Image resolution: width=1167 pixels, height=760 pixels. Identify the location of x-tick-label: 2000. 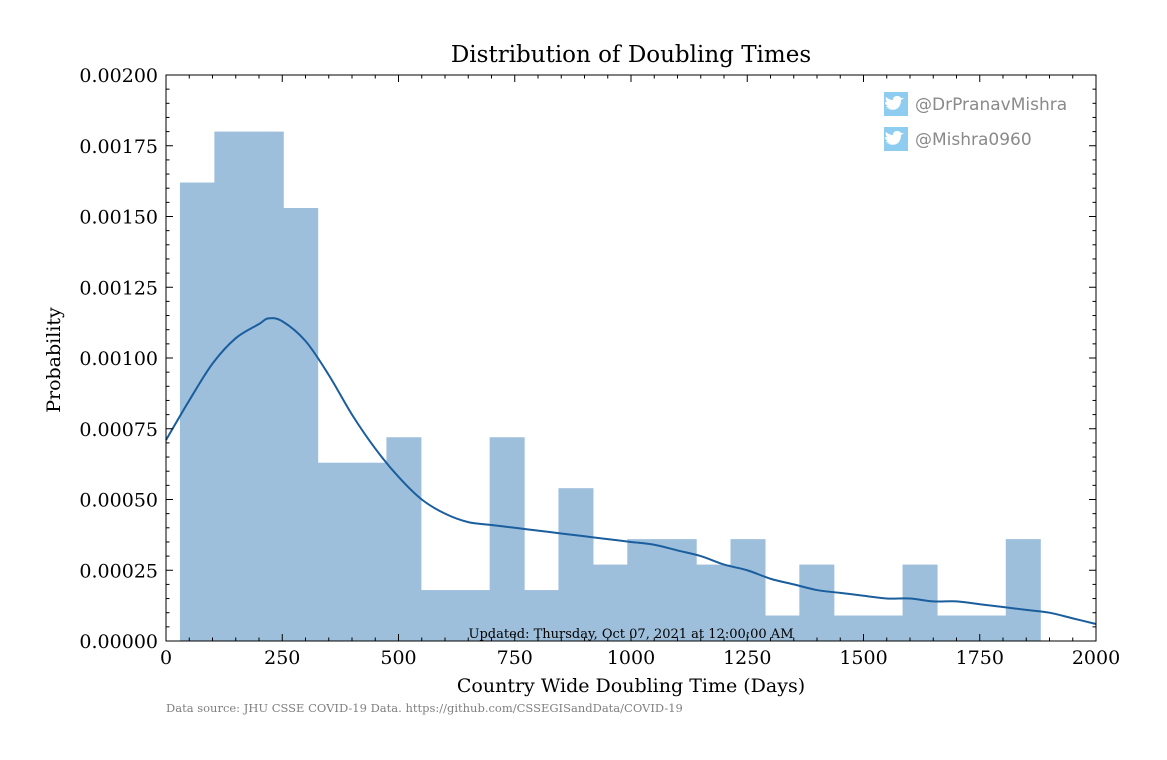
(1096, 658).